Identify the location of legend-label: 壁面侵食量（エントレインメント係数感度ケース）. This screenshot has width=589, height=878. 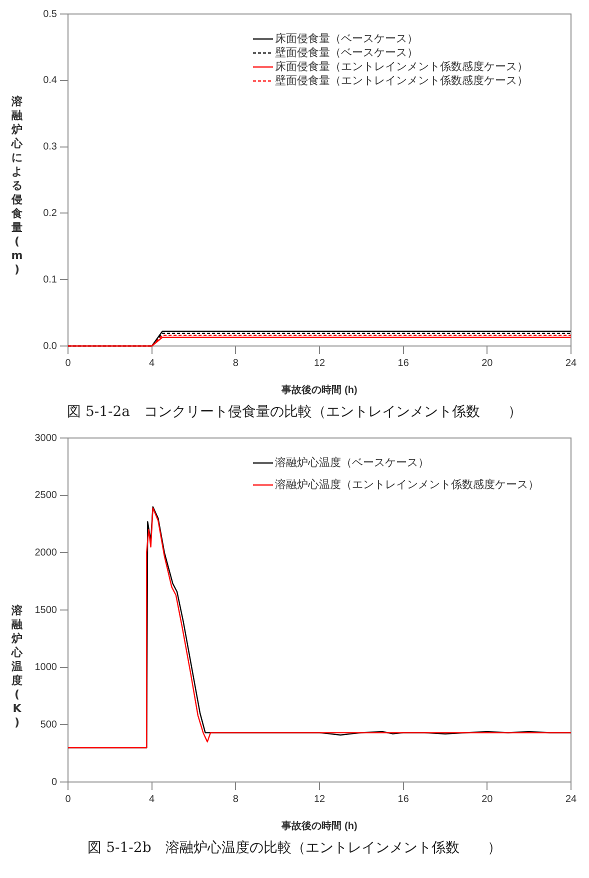
(401, 80).